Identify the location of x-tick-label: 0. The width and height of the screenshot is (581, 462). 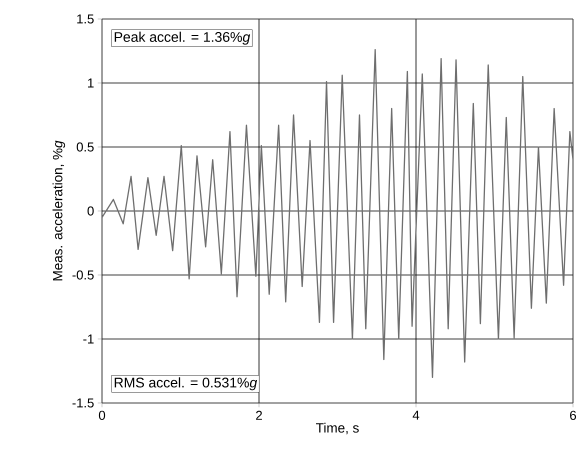
(102, 415).